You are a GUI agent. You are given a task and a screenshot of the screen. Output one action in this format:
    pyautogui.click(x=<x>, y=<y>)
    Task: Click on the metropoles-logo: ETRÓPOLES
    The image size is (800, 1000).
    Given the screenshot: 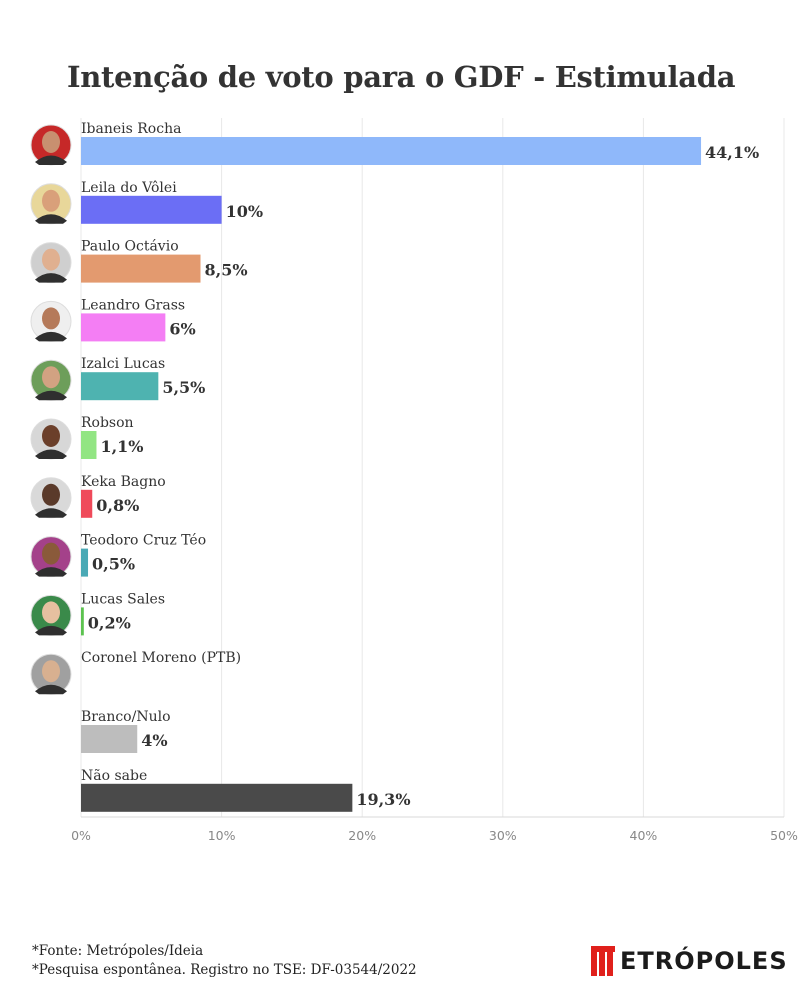 What is the action you would take?
    pyautogui.click(x=688, y=961)
    